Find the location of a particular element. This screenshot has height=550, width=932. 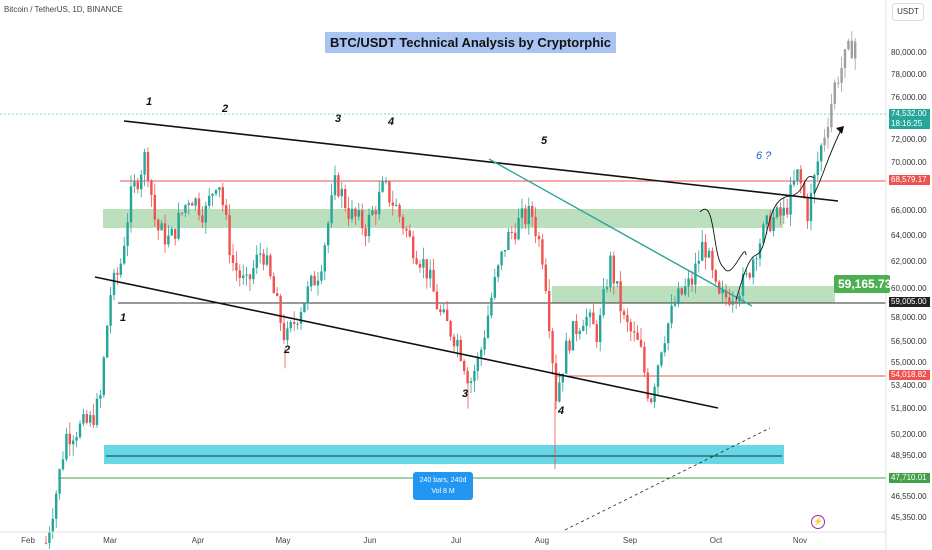

y-tick: 46,550.00 is located at coordinates (909, 496).